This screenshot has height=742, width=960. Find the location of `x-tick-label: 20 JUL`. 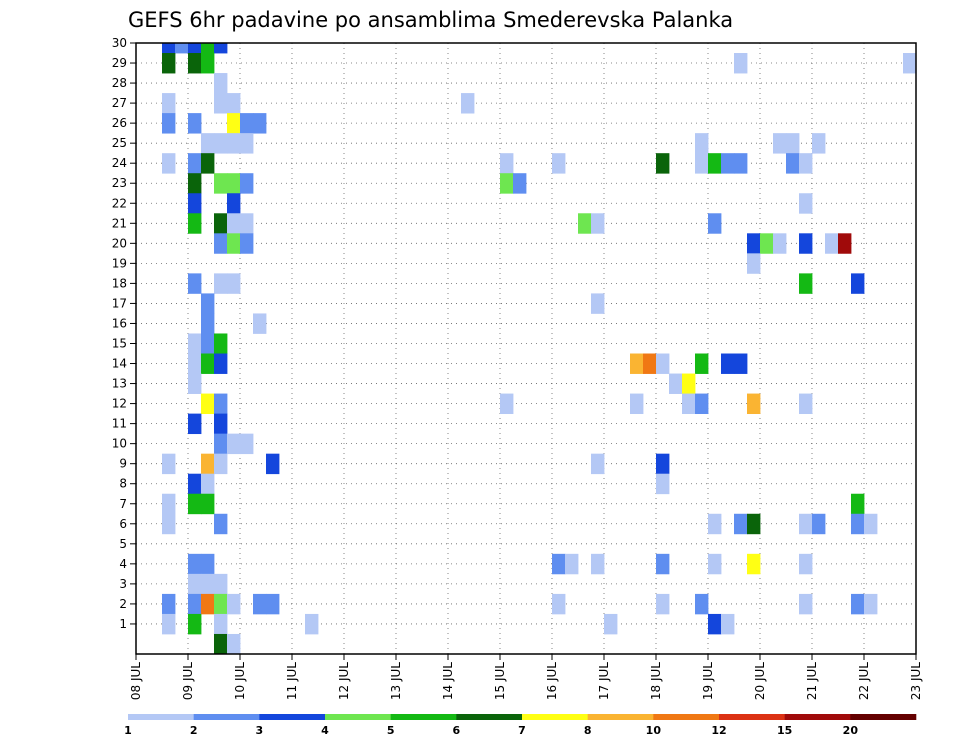

x-tick-label: 20 JUL is located at coordinates (760, 681).